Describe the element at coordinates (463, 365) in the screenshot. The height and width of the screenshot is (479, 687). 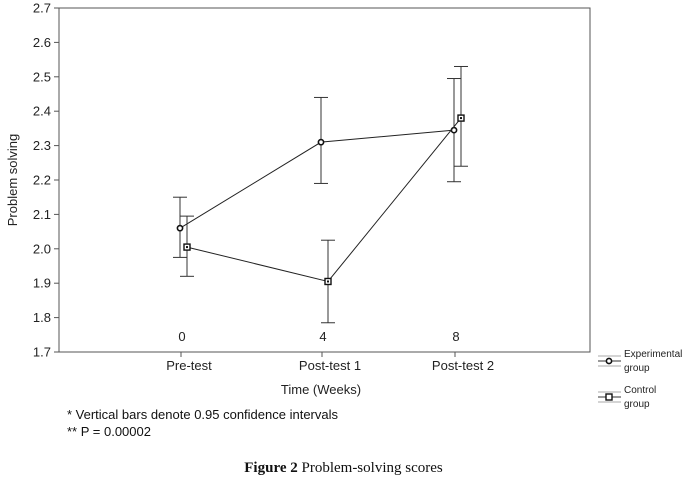
I see `x-tick-label: Post-test 2` at that location.